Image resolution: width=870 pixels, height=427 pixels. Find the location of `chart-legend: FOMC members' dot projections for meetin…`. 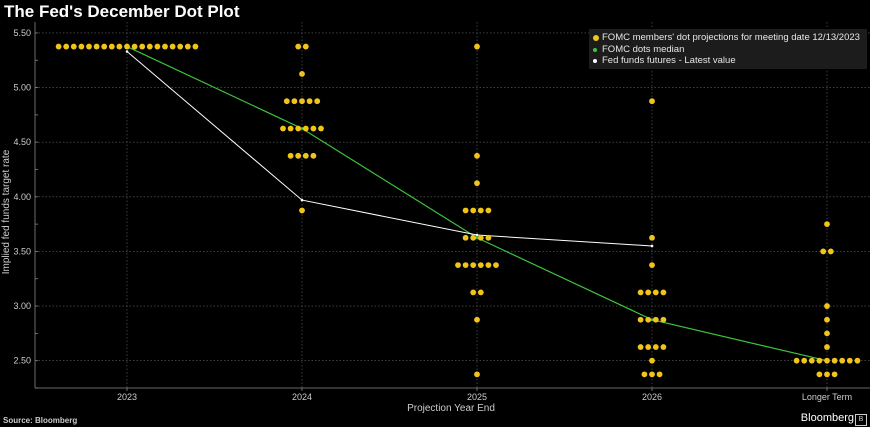

chart-legend: FOMC members' dot projections for meetin… is located at coordinates (728, 49).